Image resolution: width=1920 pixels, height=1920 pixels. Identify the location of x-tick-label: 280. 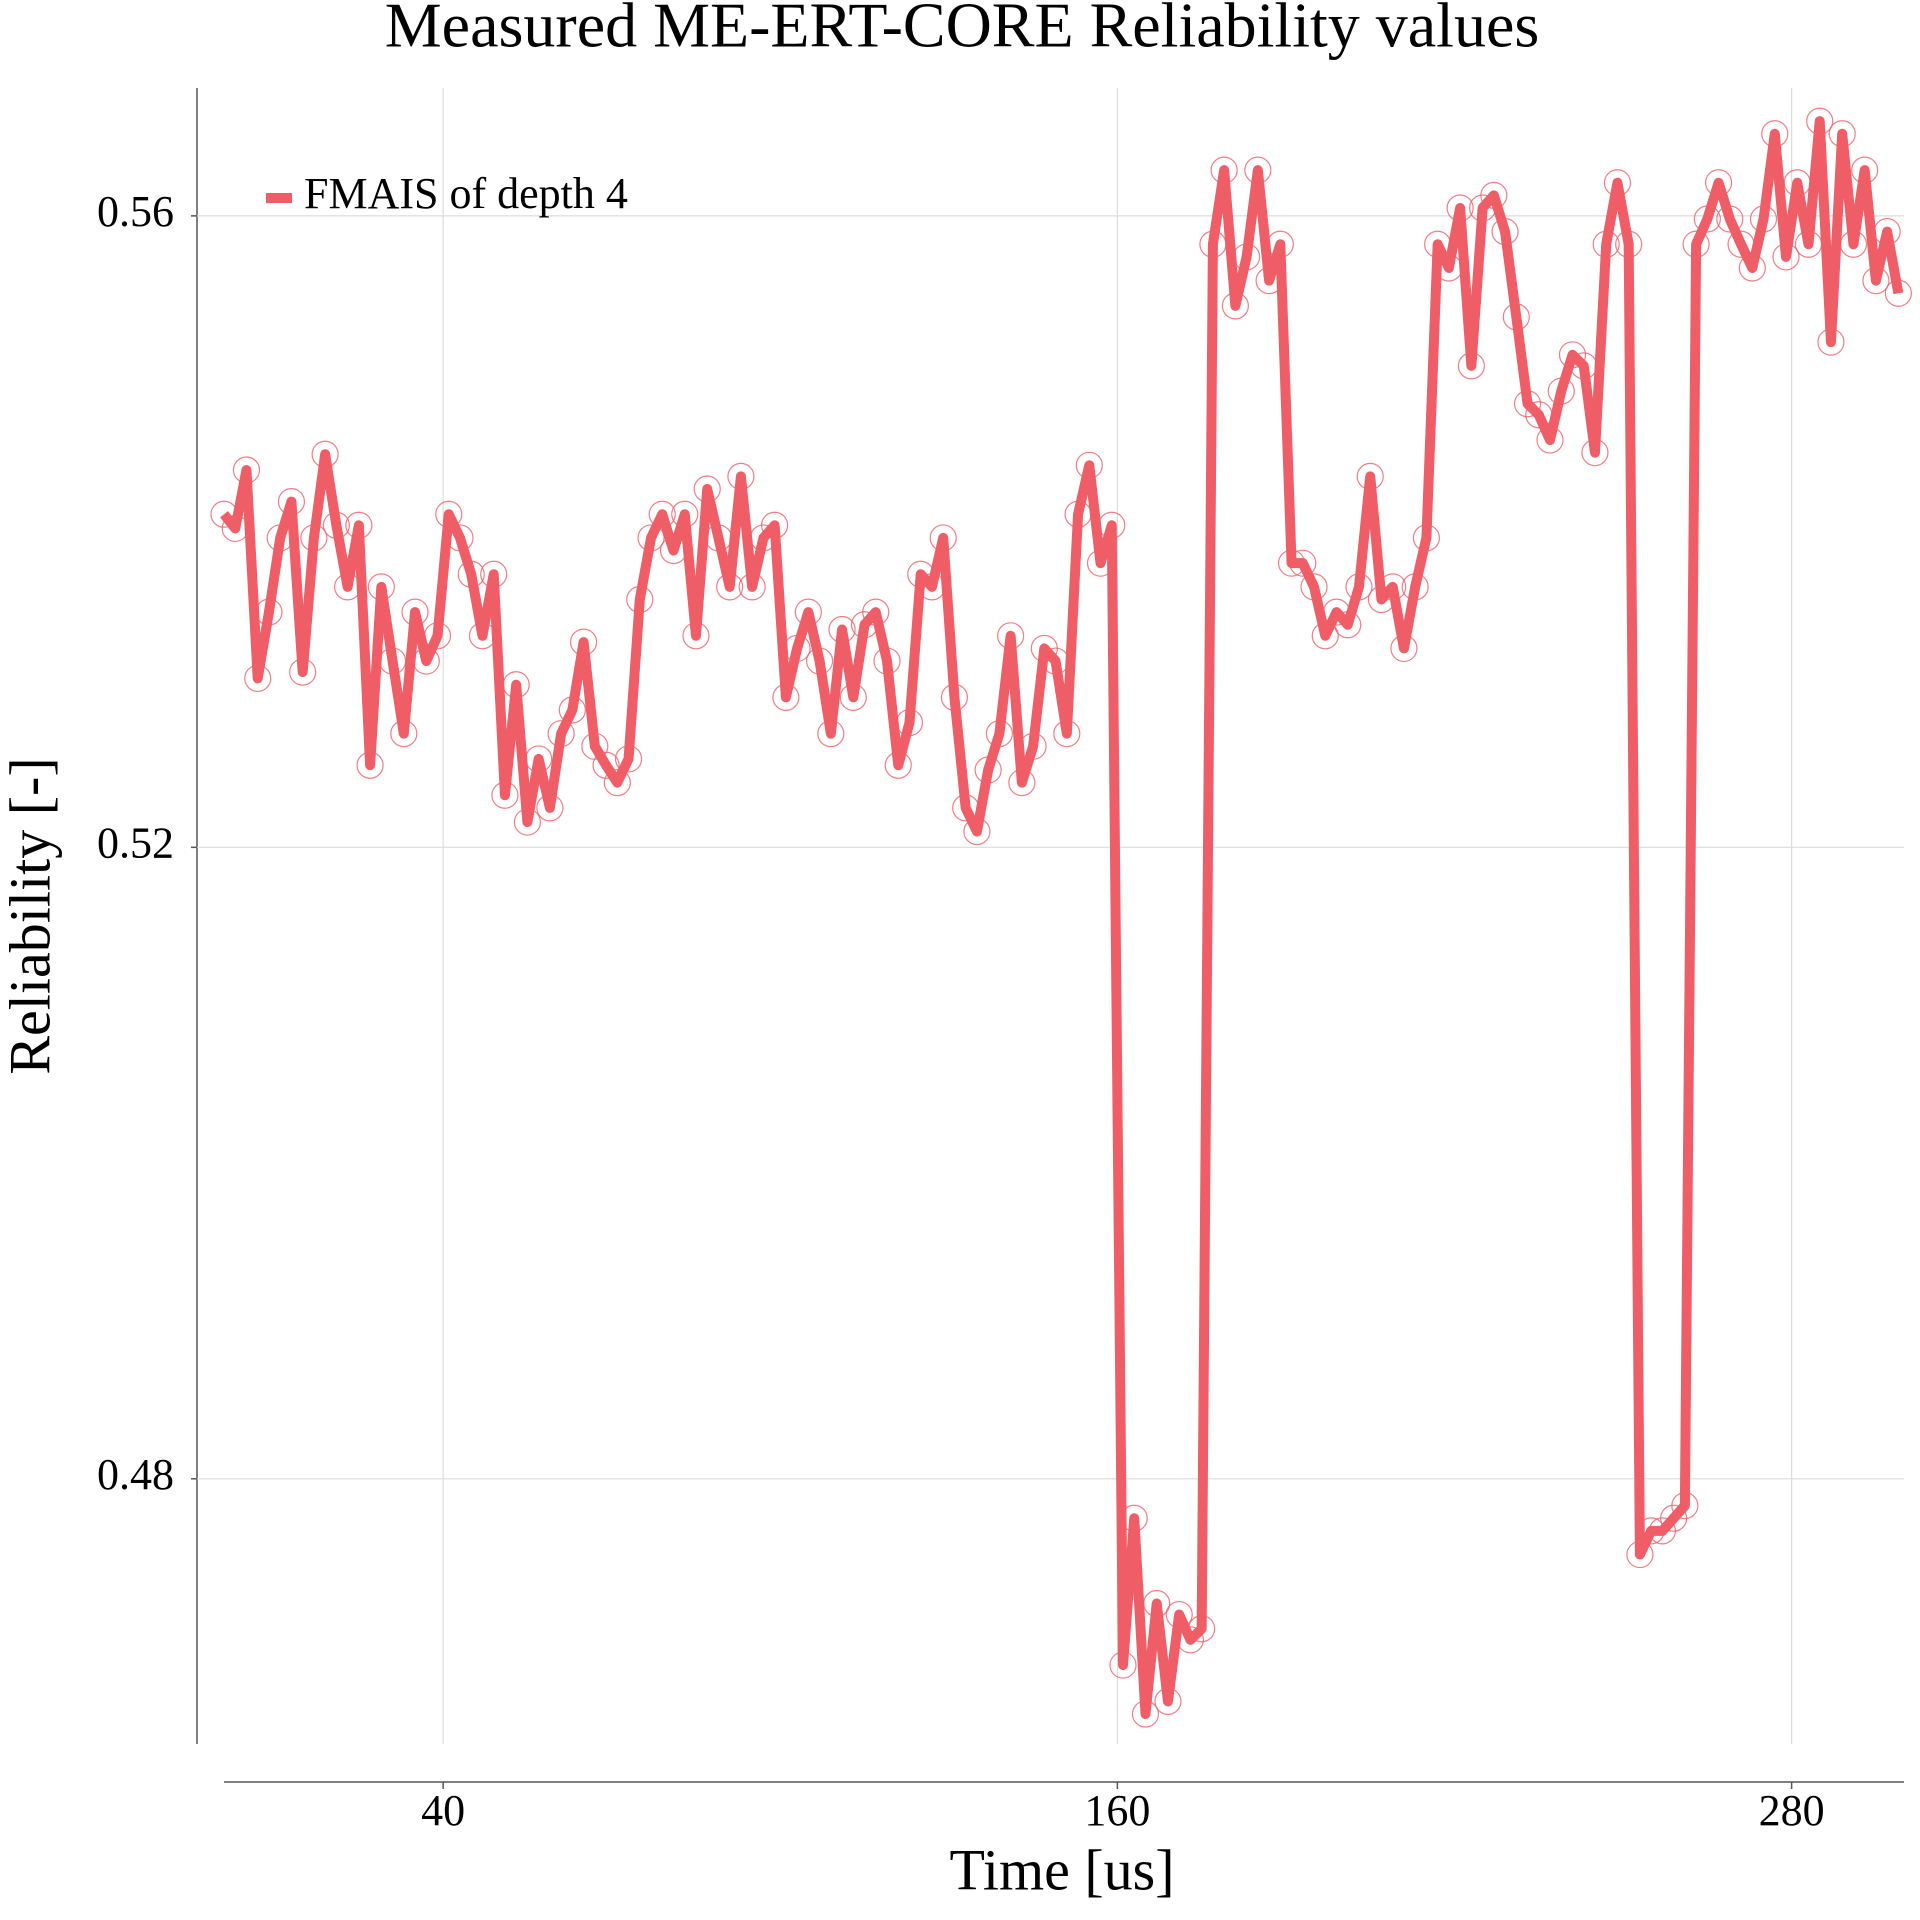
(1792, 1810).